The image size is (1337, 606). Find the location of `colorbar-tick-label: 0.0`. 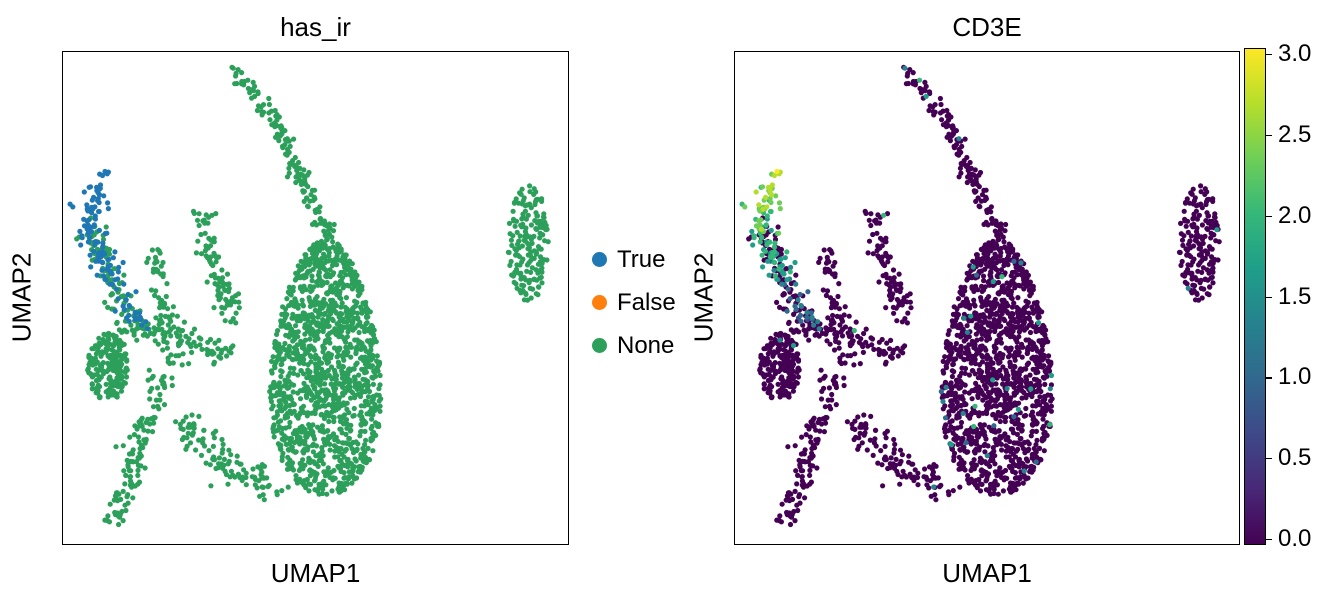

colorbar-tick-label: 0.0 is located at coordinates (1295, 538).